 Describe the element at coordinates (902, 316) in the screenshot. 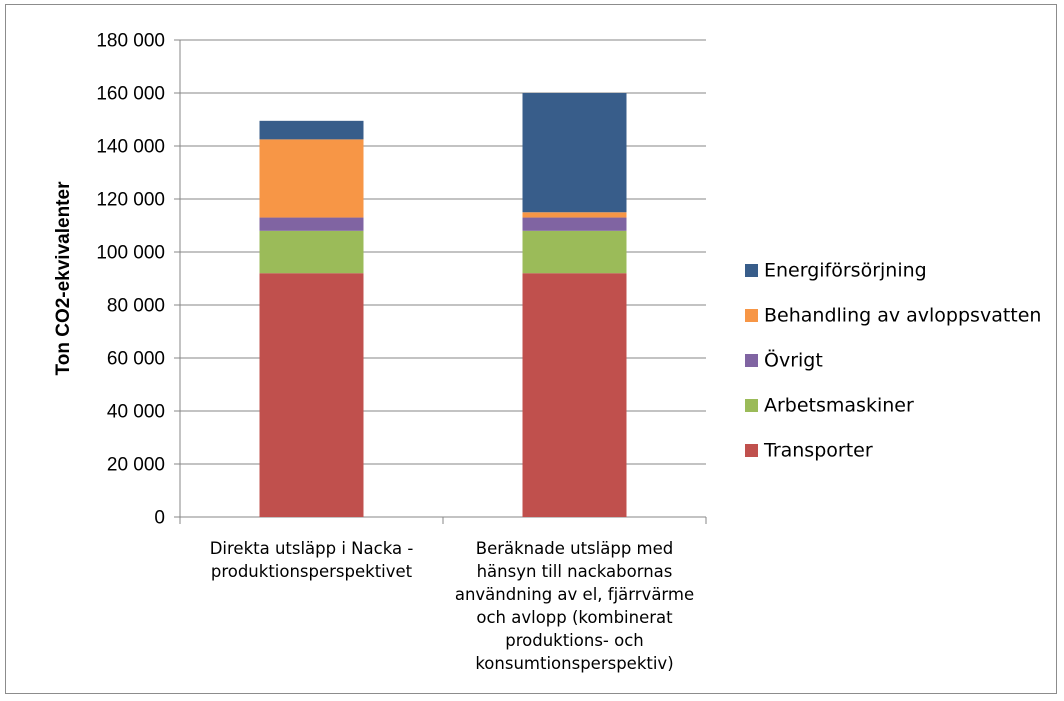

I see `legend-label: Behandling av avloppsvatten` at that location.